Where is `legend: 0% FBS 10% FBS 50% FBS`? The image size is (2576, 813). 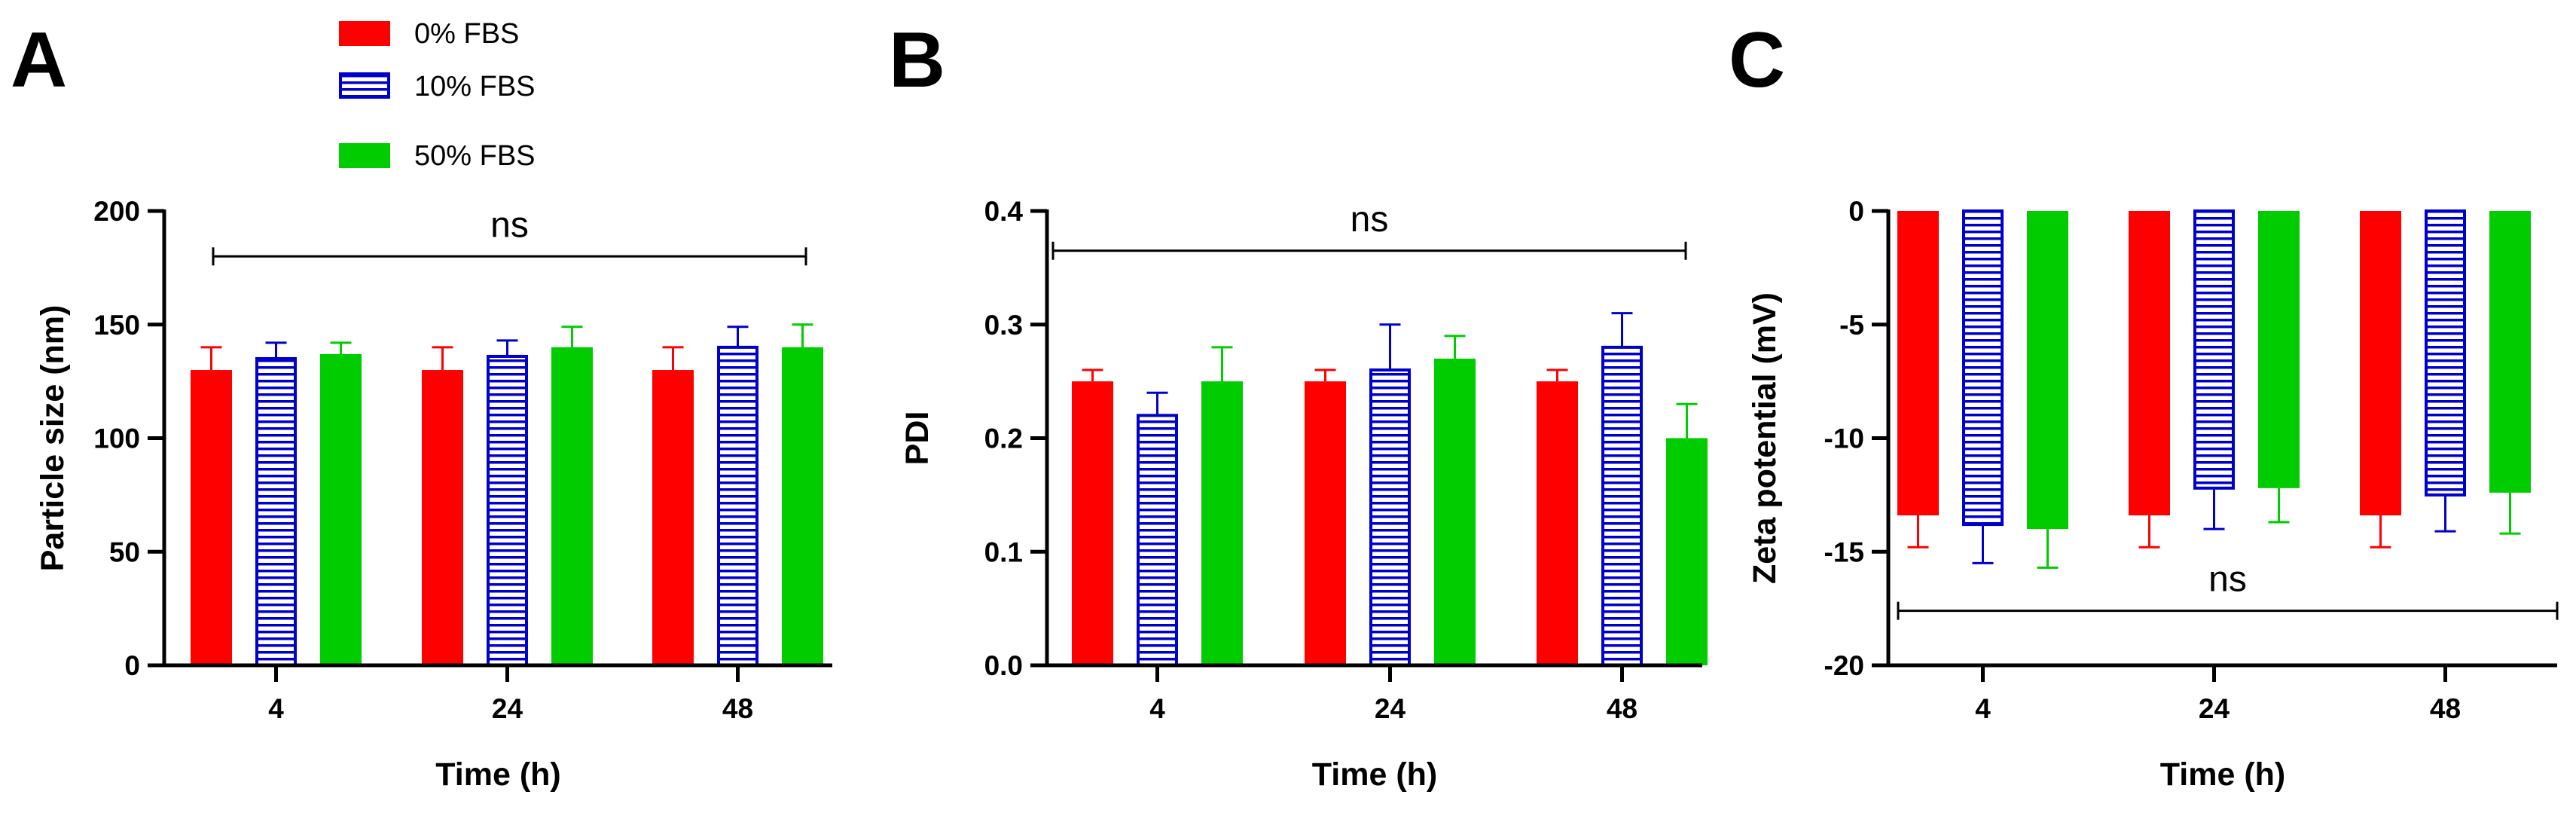
legend: 0% FBS 10% FBS 50% FBS is located at coordinates (438, 95).